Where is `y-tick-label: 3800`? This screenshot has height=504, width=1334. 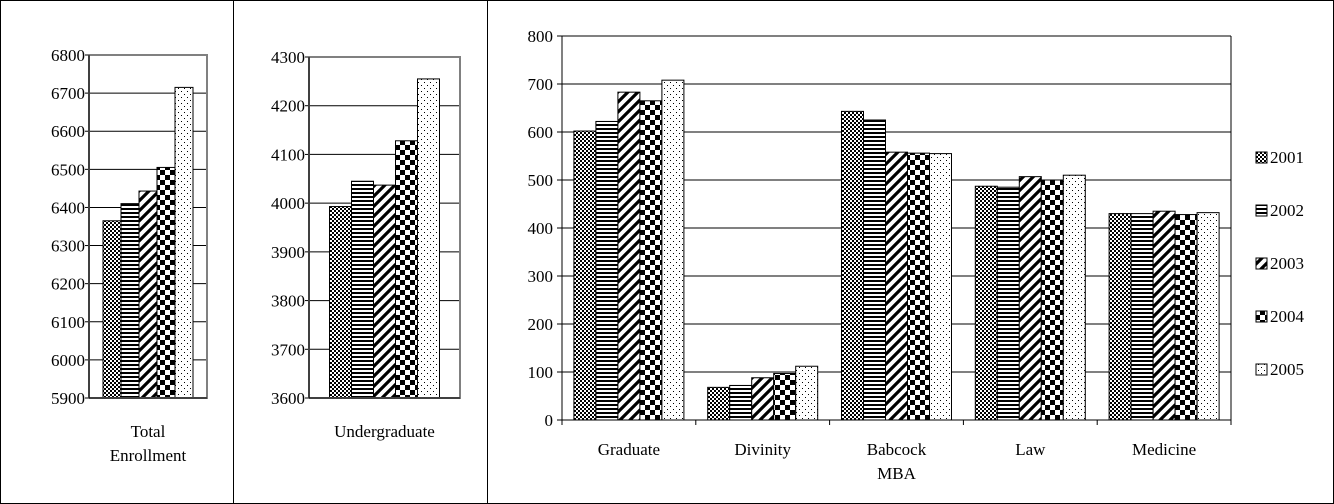 y-tick-label: 3800 is located at coordinates (288, 301).